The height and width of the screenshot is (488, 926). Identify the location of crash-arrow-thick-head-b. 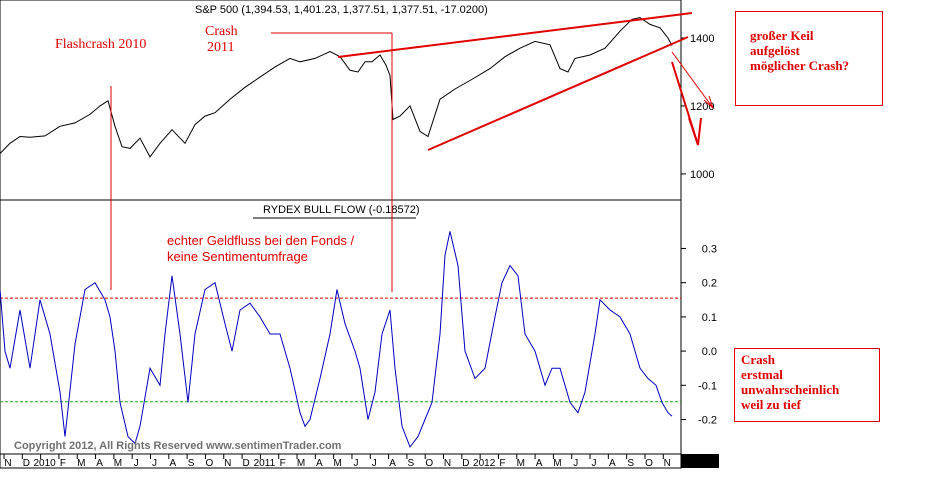
(699, 131).